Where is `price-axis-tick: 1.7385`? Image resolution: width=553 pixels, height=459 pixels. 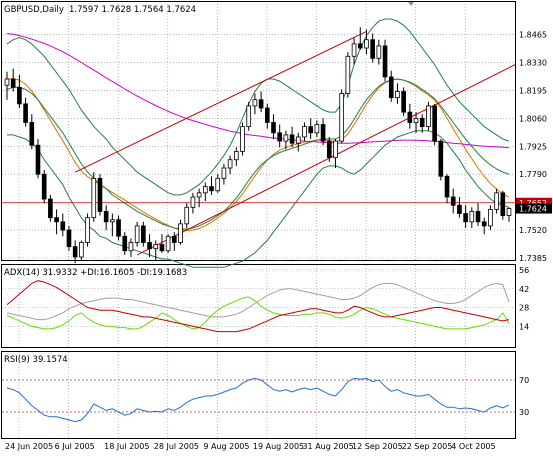 price-axis-tick: 1.7385 is located at coordinates (533, 258).